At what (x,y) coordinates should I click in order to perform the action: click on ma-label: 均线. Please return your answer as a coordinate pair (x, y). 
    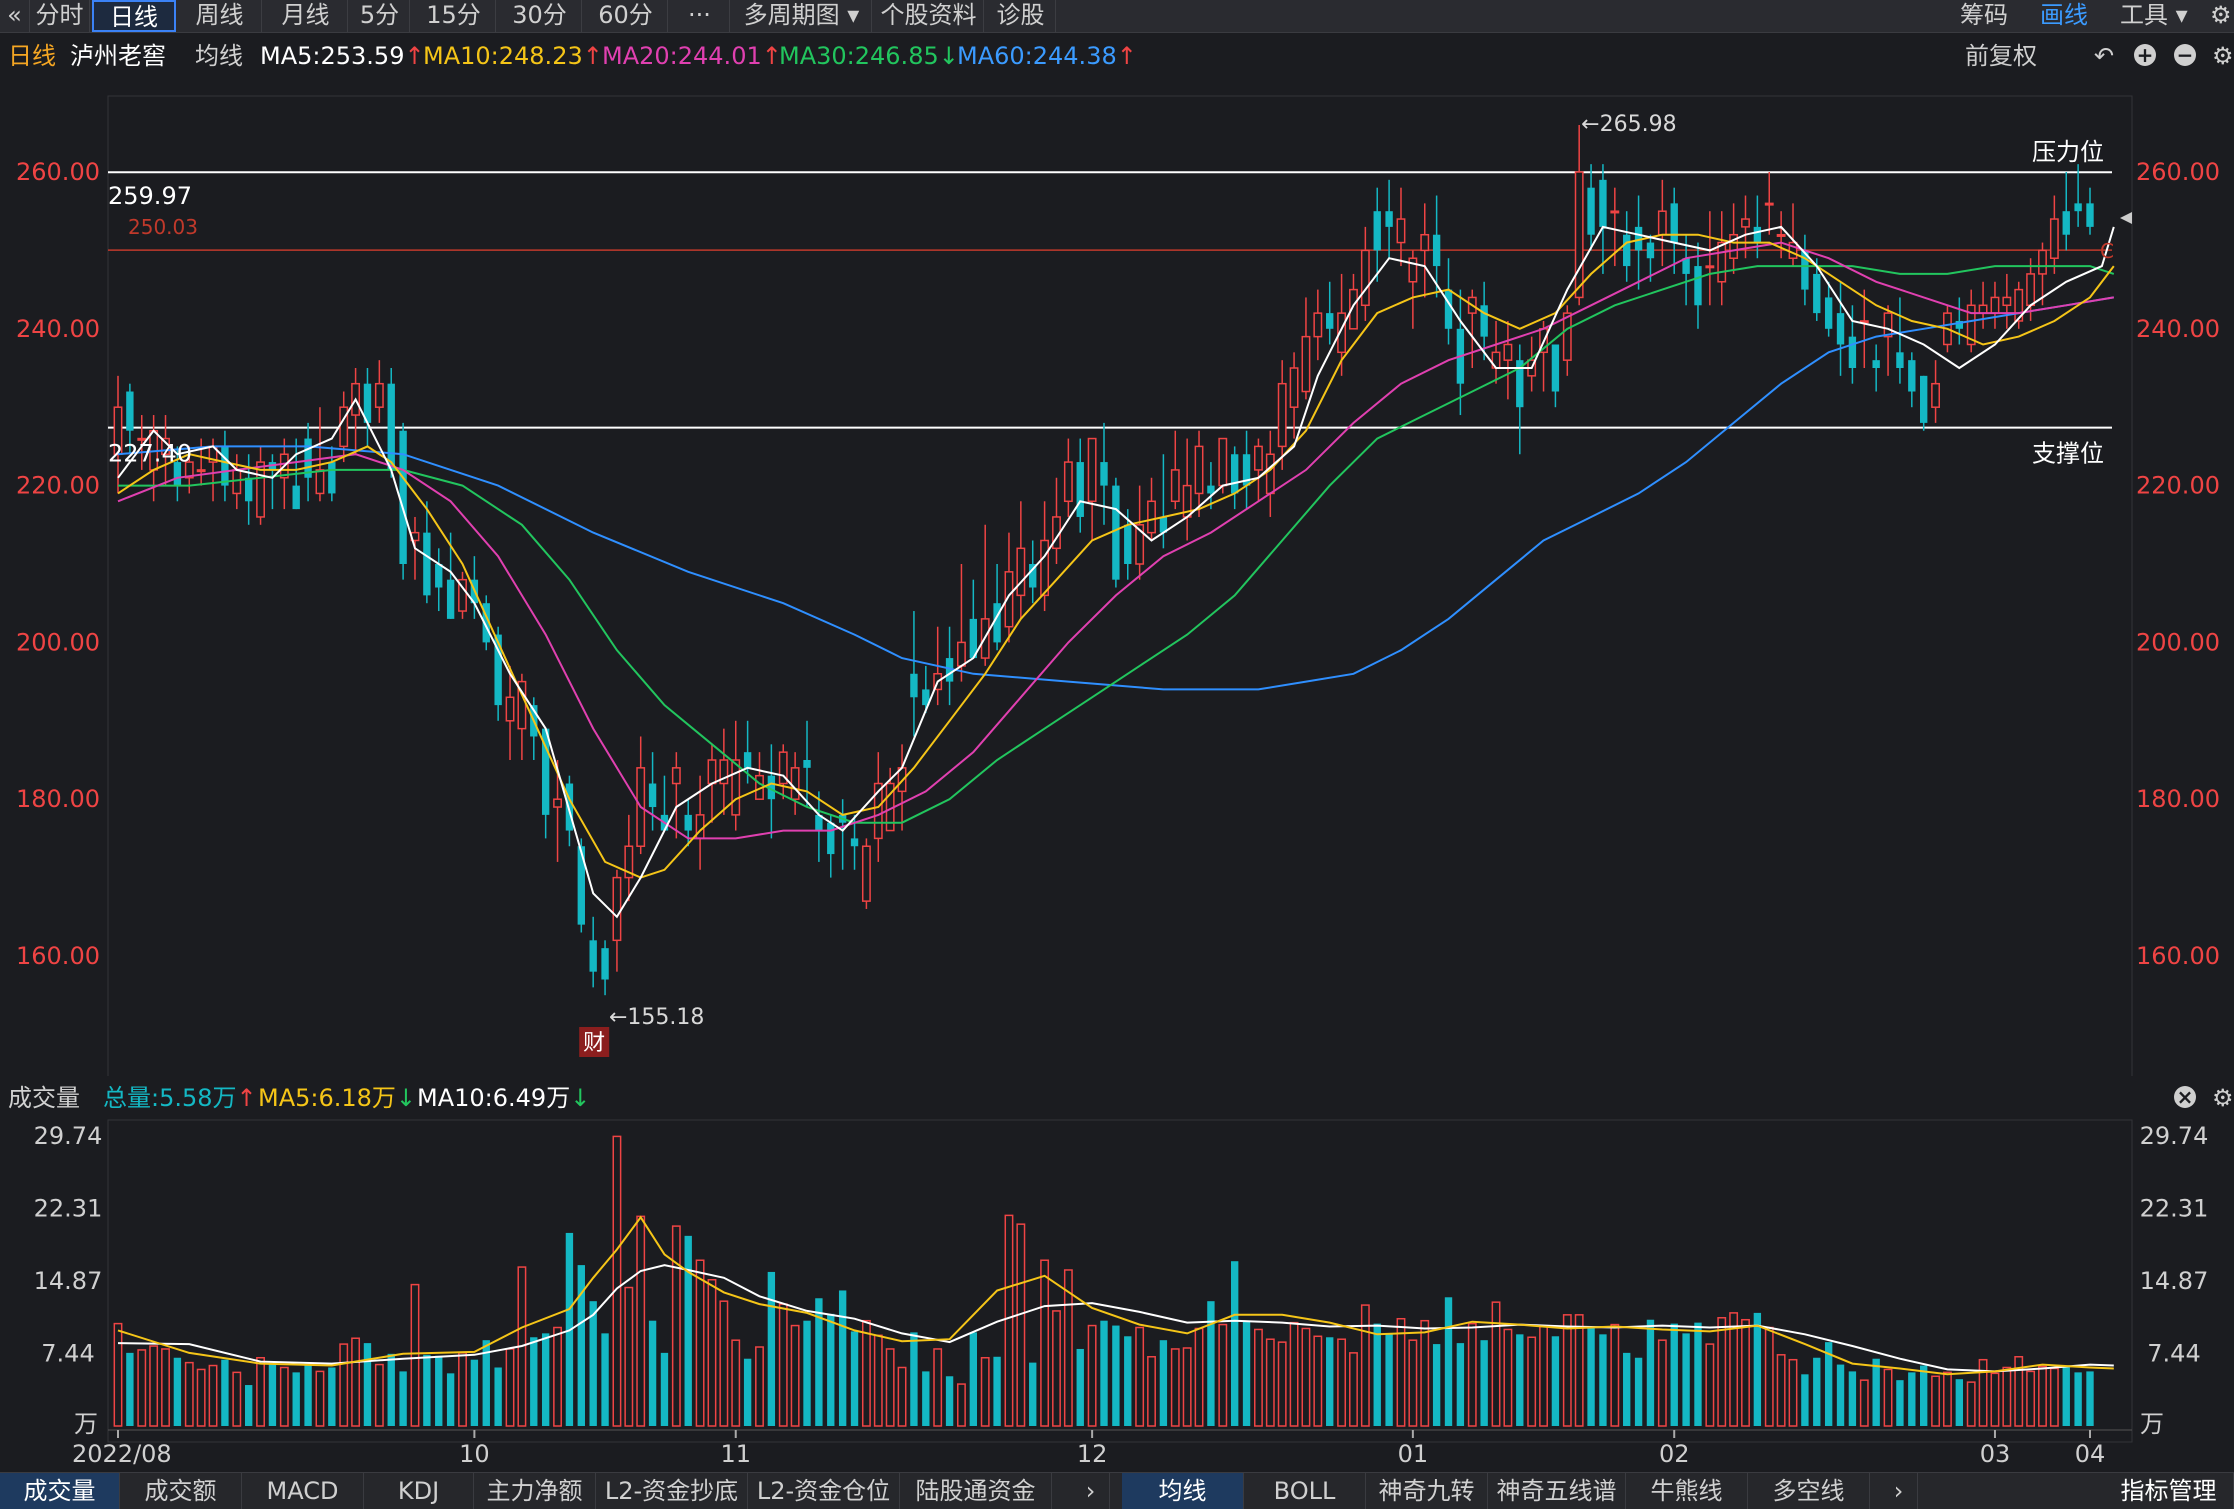
    Looking at the image, I should click on (219, 56).